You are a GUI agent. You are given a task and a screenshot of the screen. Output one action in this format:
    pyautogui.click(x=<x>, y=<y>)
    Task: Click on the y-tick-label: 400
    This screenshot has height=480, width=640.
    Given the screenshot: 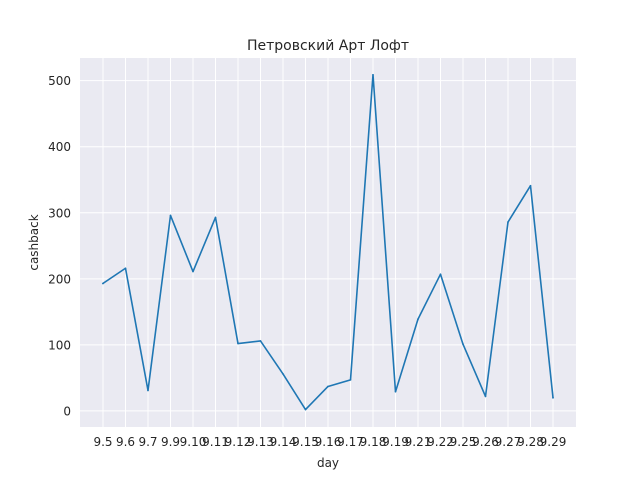 What is the action you would take?
    pyautogui.click(x=59, y=147)
    